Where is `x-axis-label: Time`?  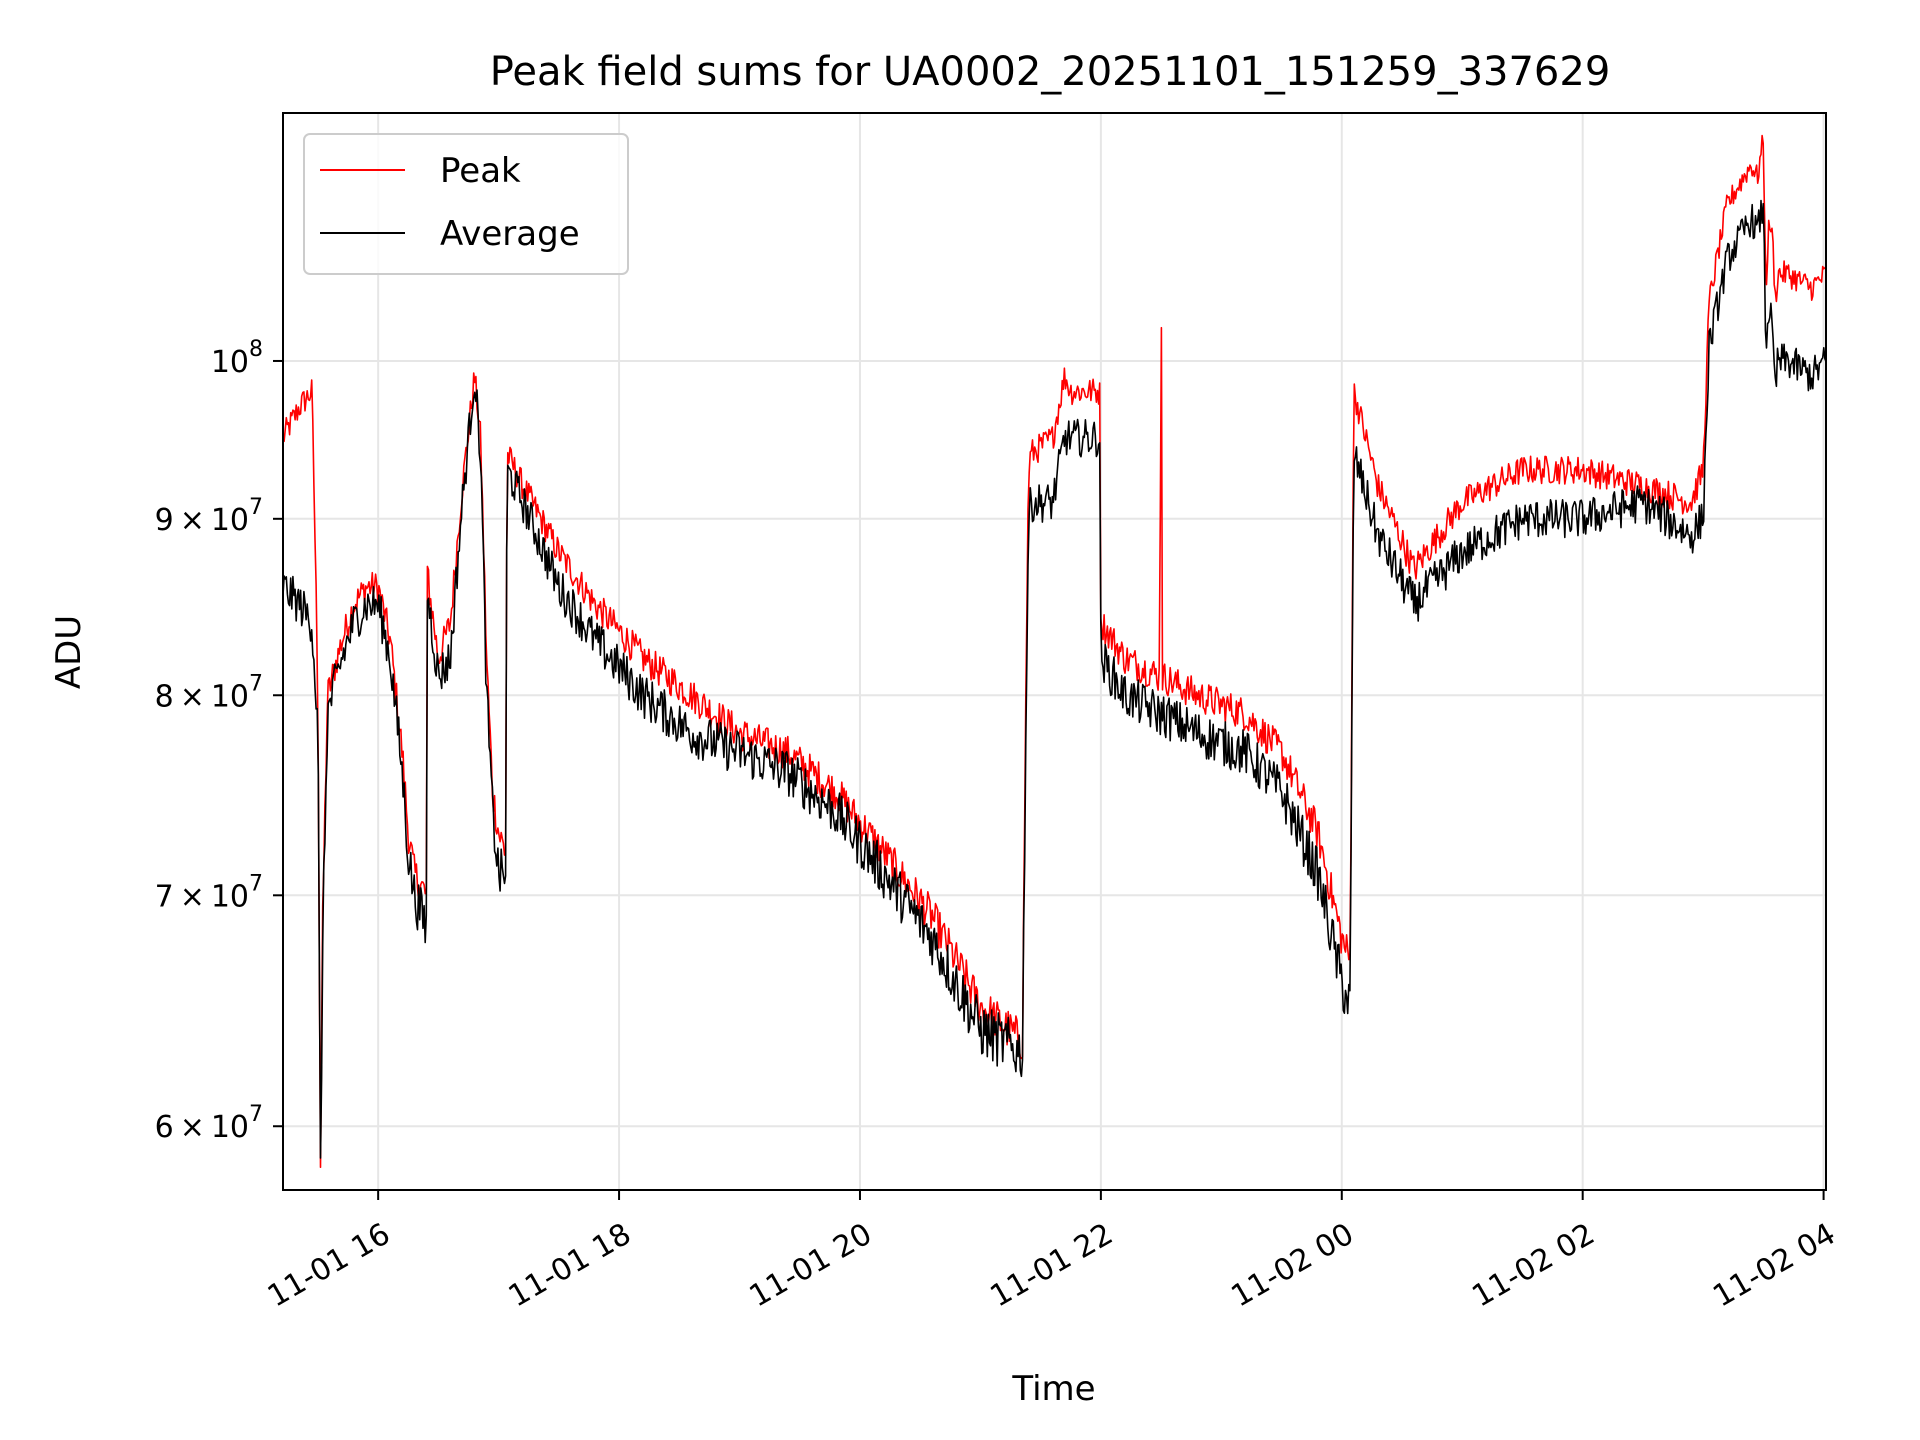
x-axis-label: Time is located at coordinates (1053, 1389).